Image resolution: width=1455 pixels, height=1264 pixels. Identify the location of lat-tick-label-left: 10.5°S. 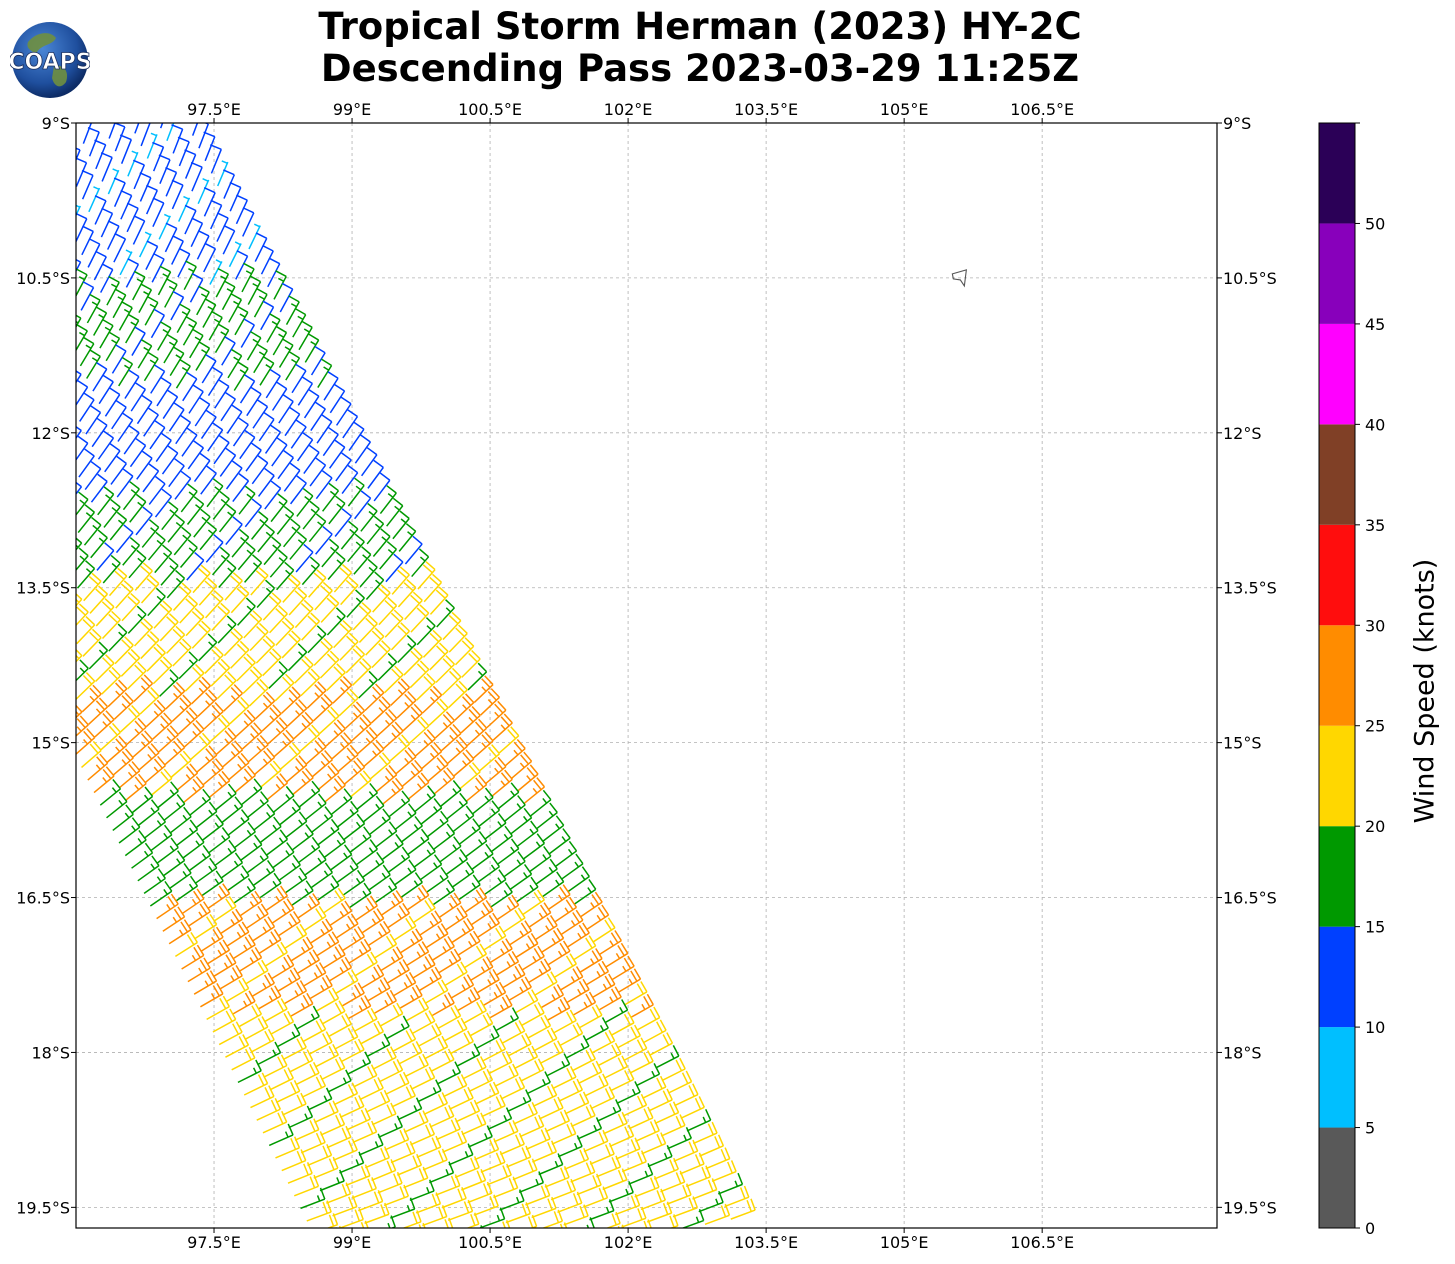
(43, 278).